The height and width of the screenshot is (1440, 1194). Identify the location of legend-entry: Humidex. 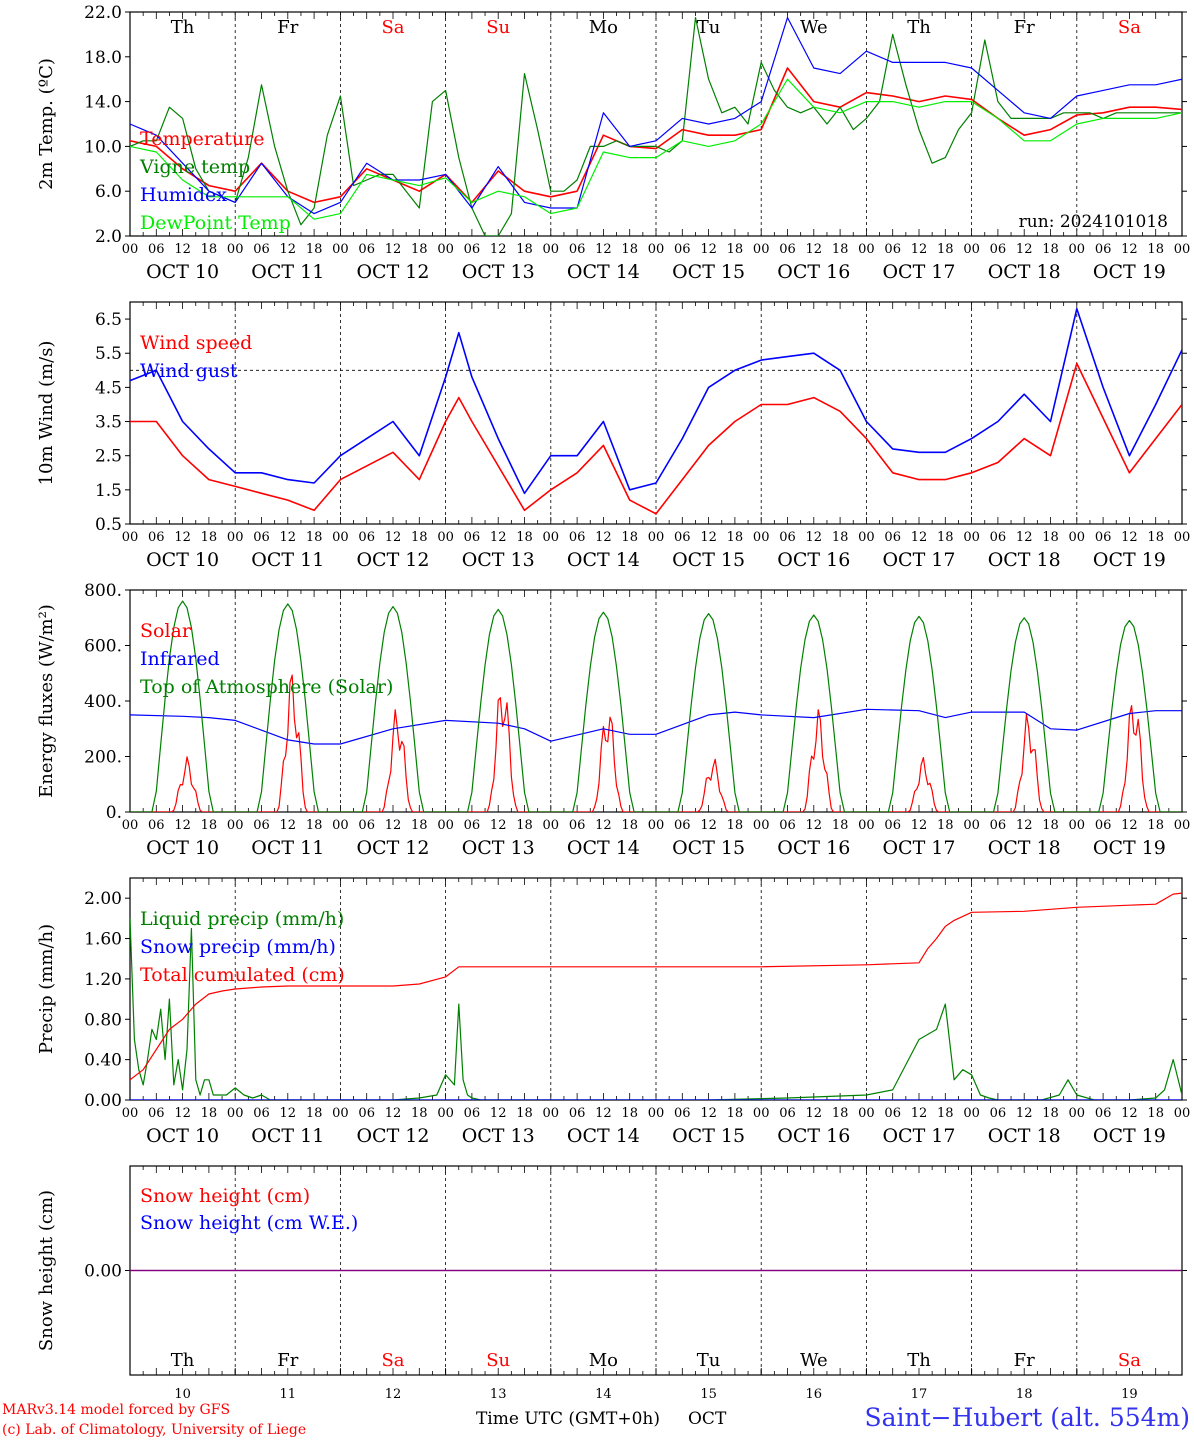
(183, 195).